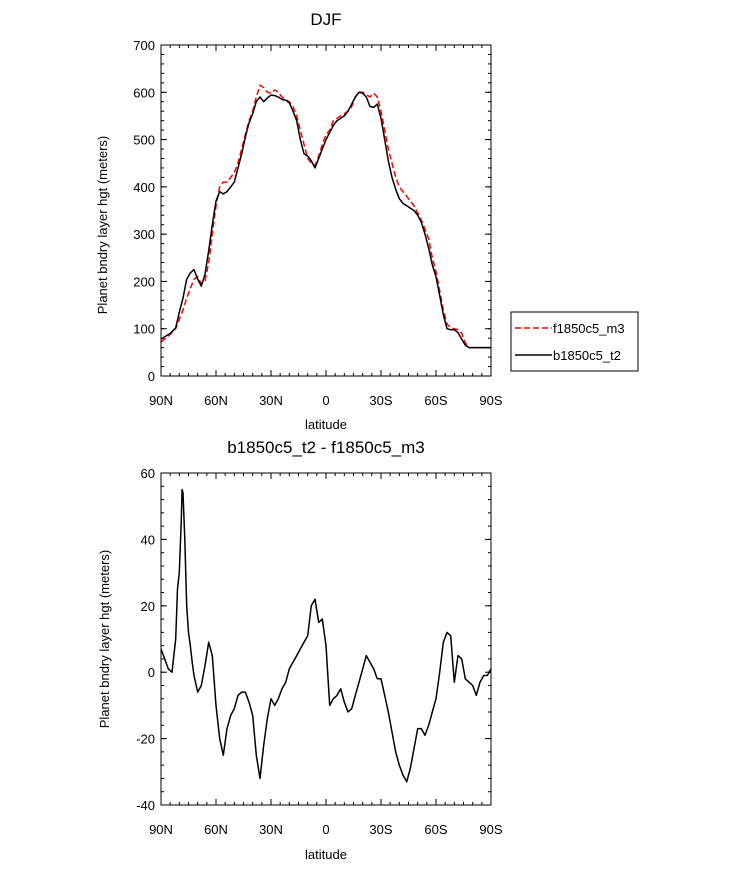 The image size is (733, 869). What do you see at coordinates (435, 829) in the screenshot?
I see `chart-bottom-x-tick-label: 60S` at bounding box center [435, 829].